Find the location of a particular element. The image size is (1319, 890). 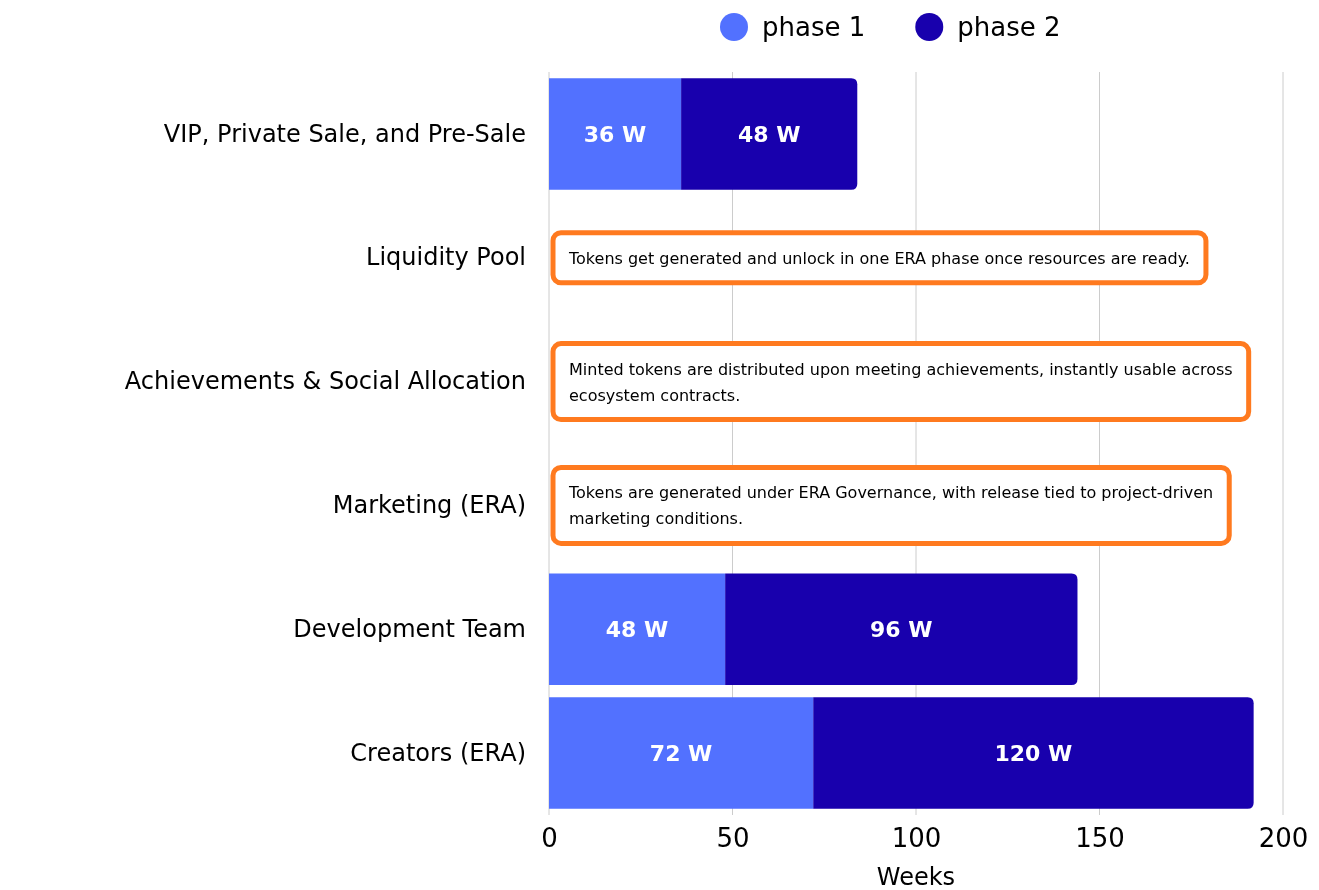

y-tick-label: VIP, Private Sale, and Pre-Sale is located at coordinates (344, 133).